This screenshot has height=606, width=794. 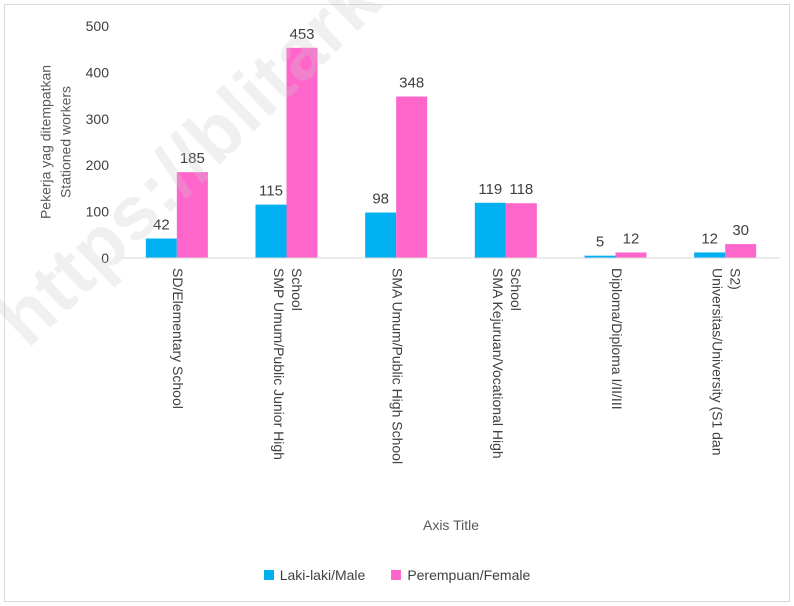 What do you see at coordinates (397, 366) in the screenshot?
I see `category-label: SMA Umum/Public High School` at bounding box center [397, 366].